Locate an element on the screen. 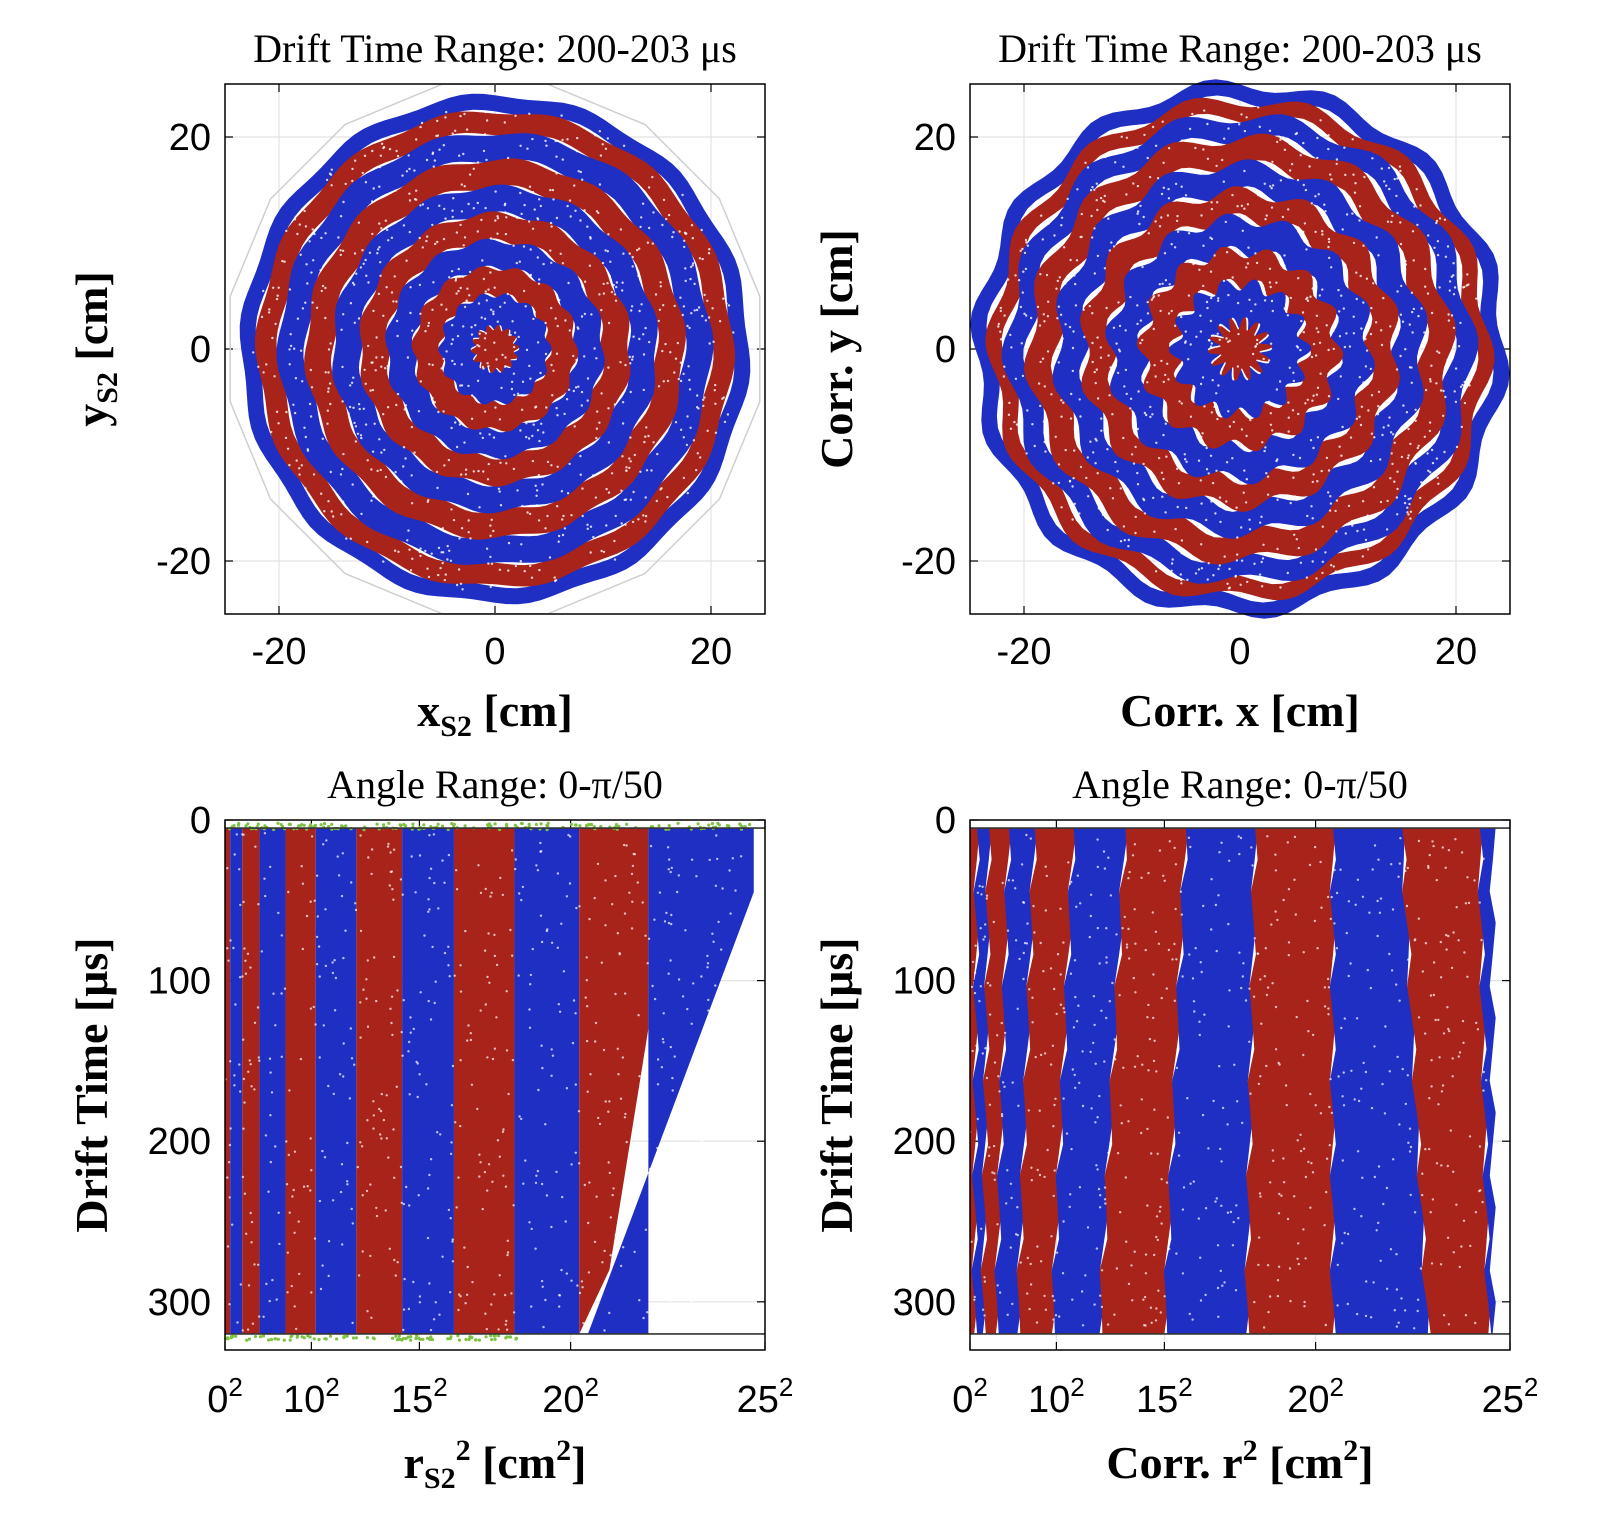 The width and height of the screenshot is (1624, 1534). scatter-point-edge is located at coordinates (616, 825).